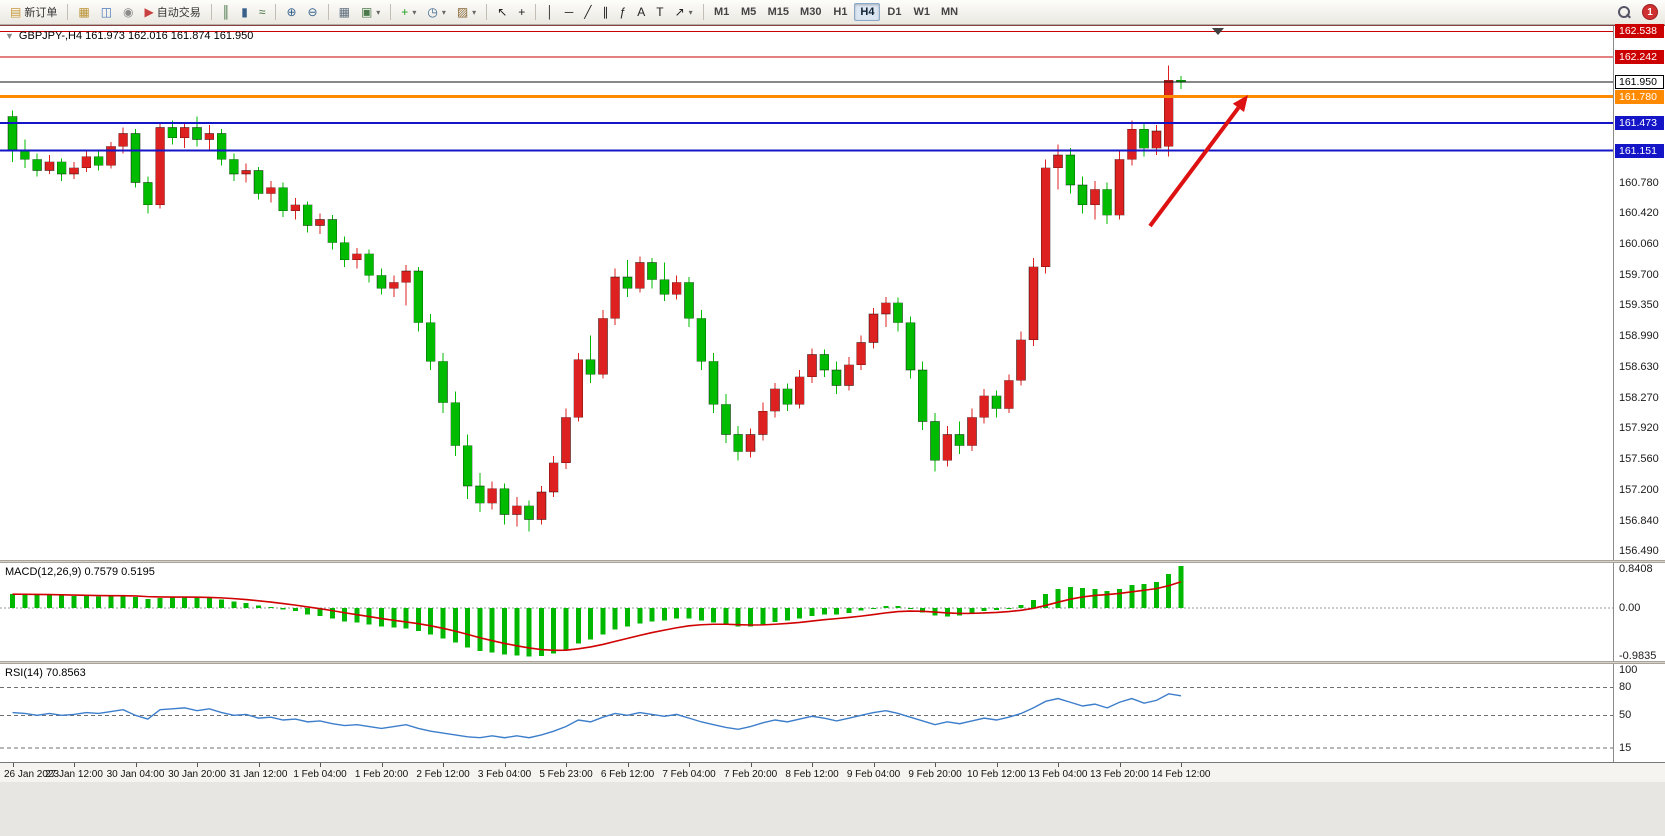 The width and height of the screenshot is (1665, 836). I want to click on fibonacci-button: ƒ, so click(623, 12).